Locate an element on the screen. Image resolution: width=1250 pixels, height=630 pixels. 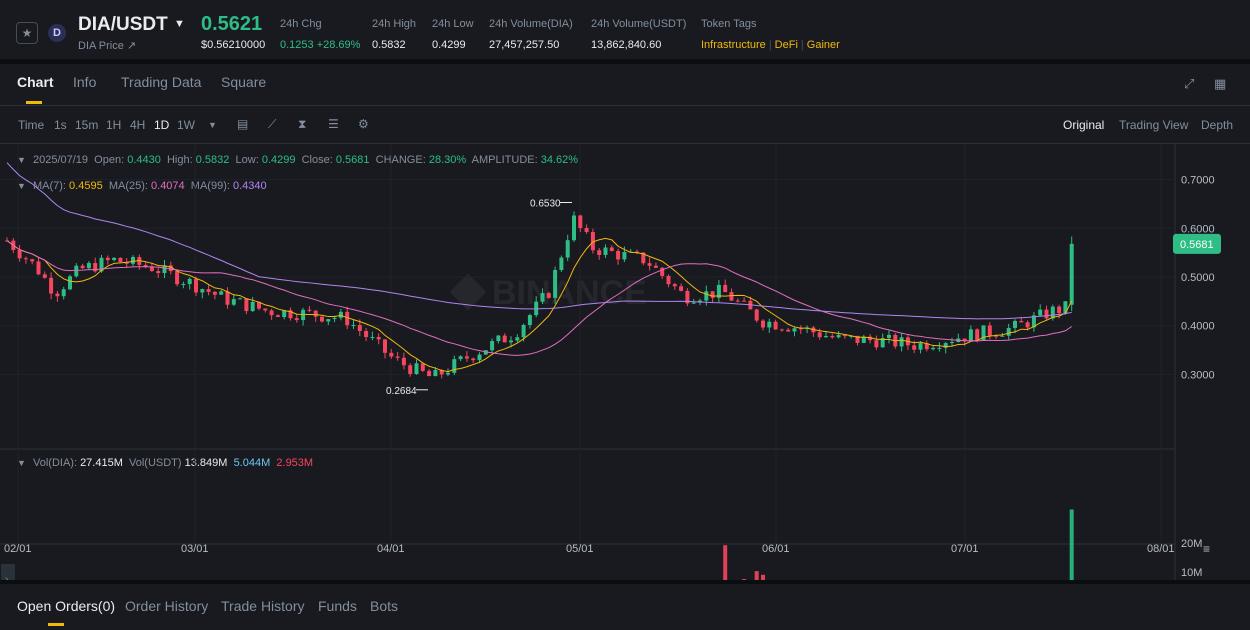
view-original: Original is located at coordinates (1084, 125).